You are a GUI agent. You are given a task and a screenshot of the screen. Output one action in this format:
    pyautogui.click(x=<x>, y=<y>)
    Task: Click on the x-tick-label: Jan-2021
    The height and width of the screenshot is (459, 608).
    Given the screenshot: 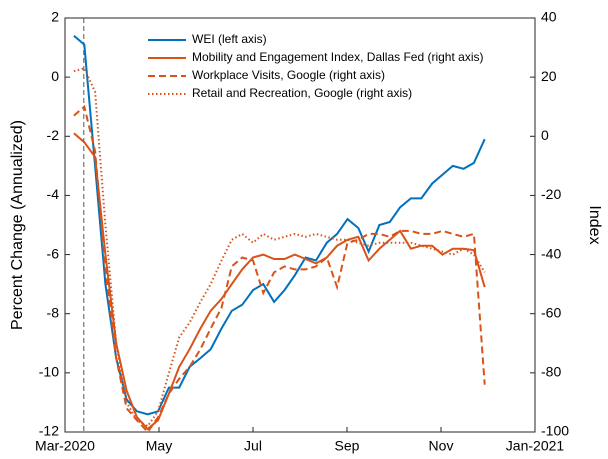 What is the action you would take?
    pyautogui.click(x=535, y=446)
    